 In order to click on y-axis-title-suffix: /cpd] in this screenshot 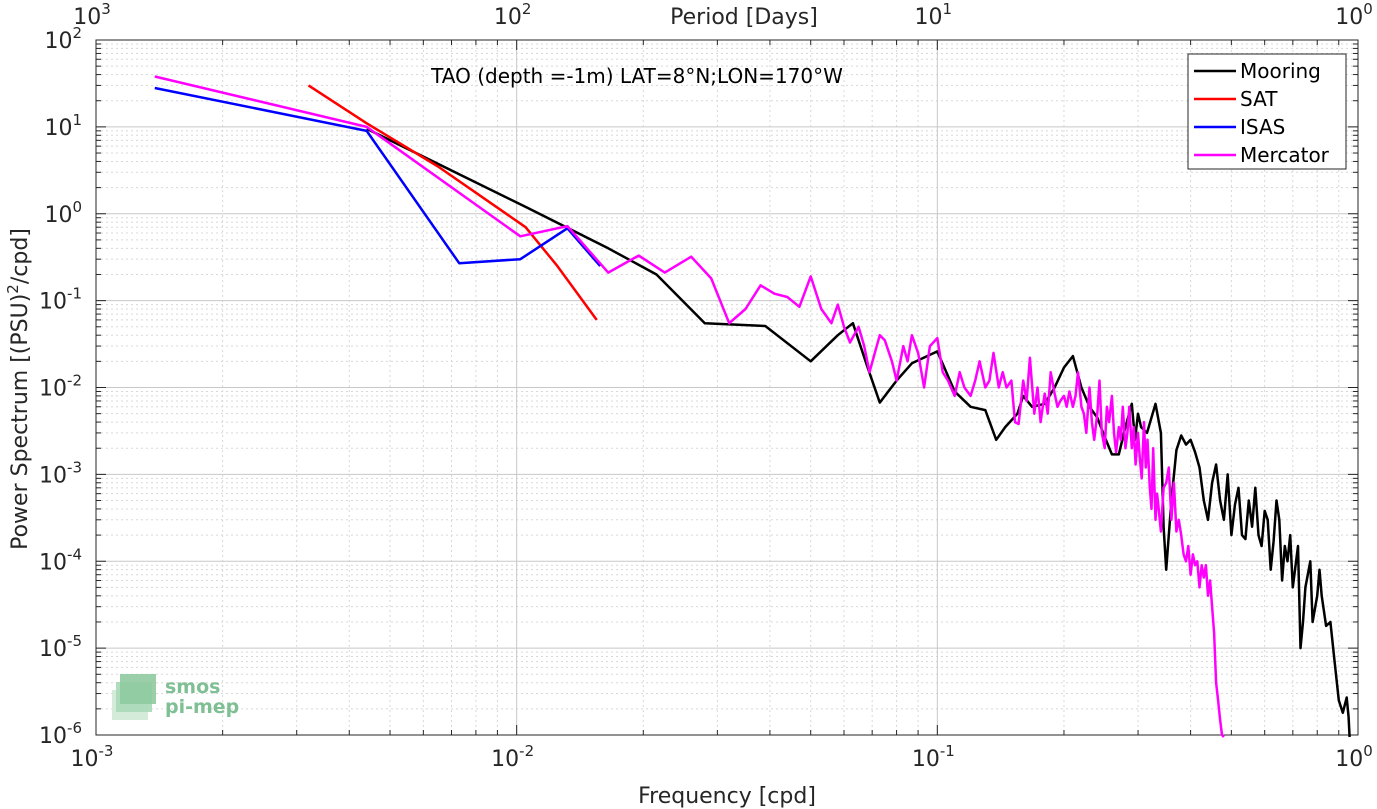, I will do `click(20, 256)`.